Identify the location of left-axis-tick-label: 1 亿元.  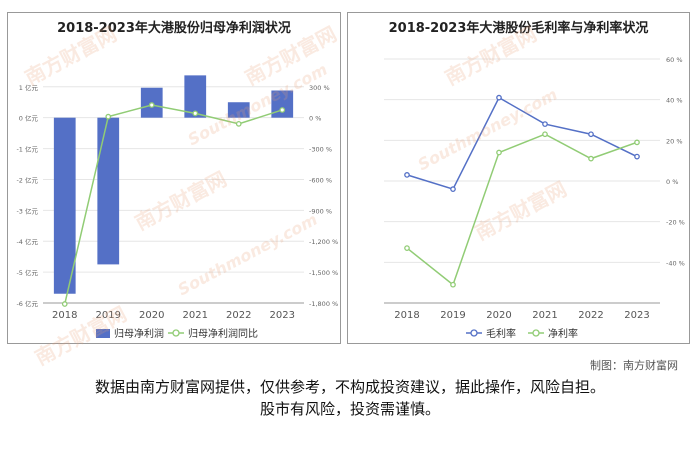
(29, 87).